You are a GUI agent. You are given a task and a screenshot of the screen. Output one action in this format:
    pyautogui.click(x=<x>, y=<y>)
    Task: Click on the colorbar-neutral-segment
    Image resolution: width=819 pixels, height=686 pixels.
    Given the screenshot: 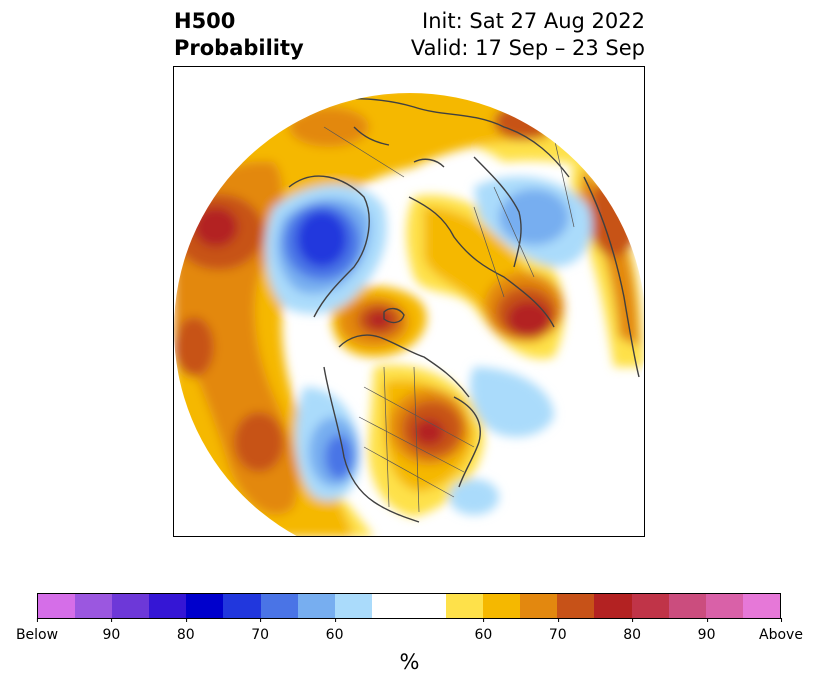 What is the action you would take?
    pyautogui.click(x=409, y=606)
    